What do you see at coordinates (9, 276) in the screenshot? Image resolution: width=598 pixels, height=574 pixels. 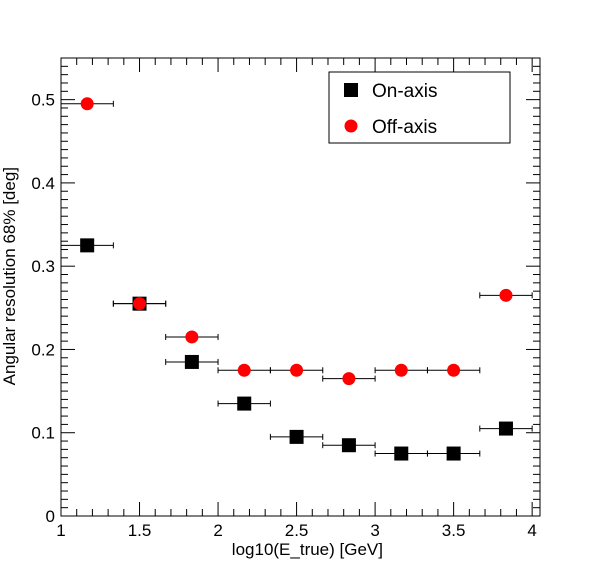 I see `y-axis-title: Angular resolution 68% [deg]` at bounding box center [9, 276].